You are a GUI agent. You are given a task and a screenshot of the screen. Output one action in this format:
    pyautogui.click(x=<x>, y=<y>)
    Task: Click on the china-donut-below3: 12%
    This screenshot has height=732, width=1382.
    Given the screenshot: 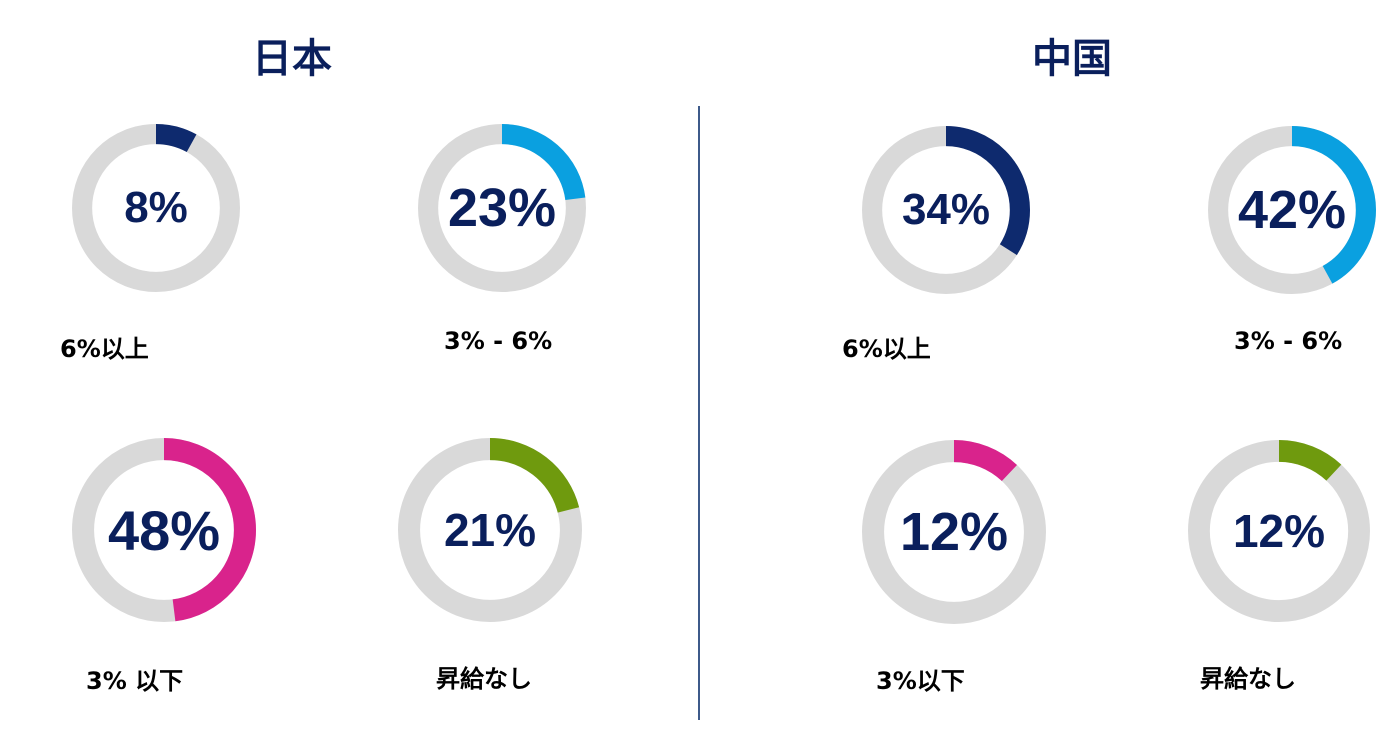 What is the action you would take?
    pyautogui.click(x=954, y=532)
    